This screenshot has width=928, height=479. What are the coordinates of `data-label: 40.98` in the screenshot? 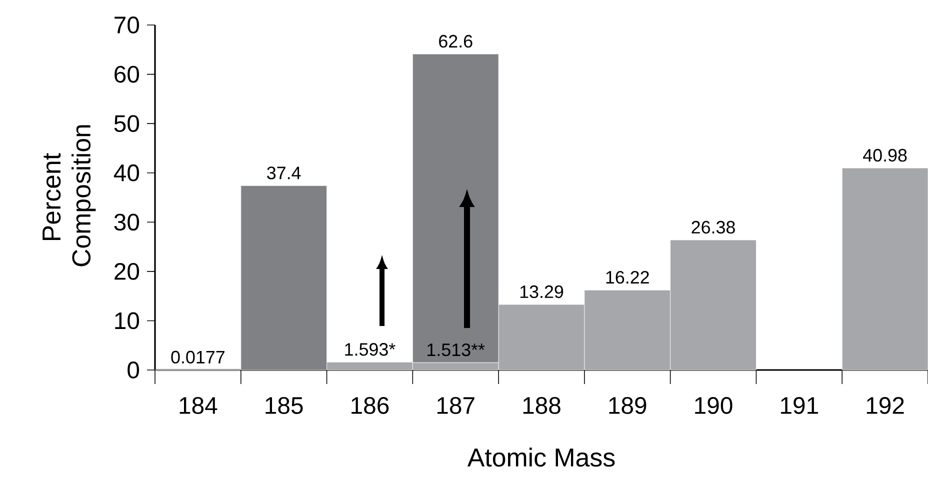 It's located at (885, 155).